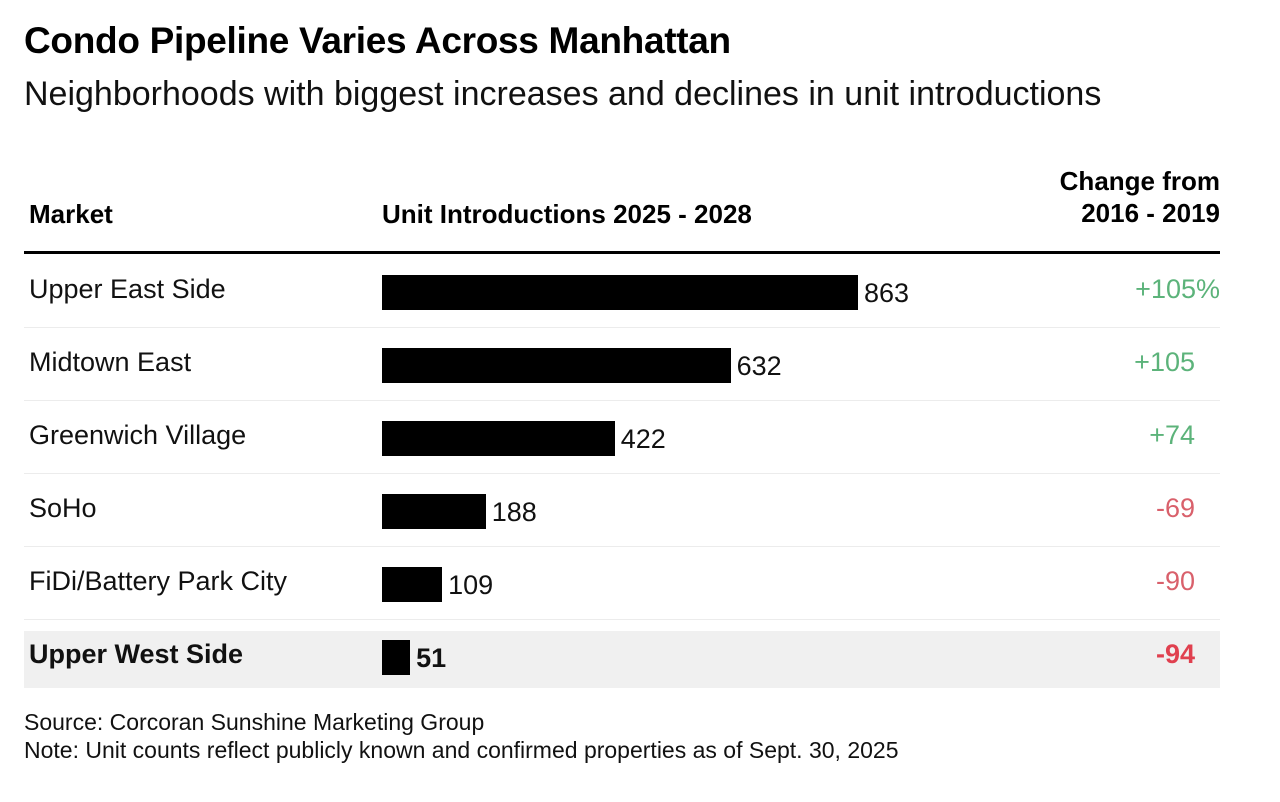  Describe the element at coordinates (887, 293) in the screenshot. I see `bar-value-label: 863` at that location.